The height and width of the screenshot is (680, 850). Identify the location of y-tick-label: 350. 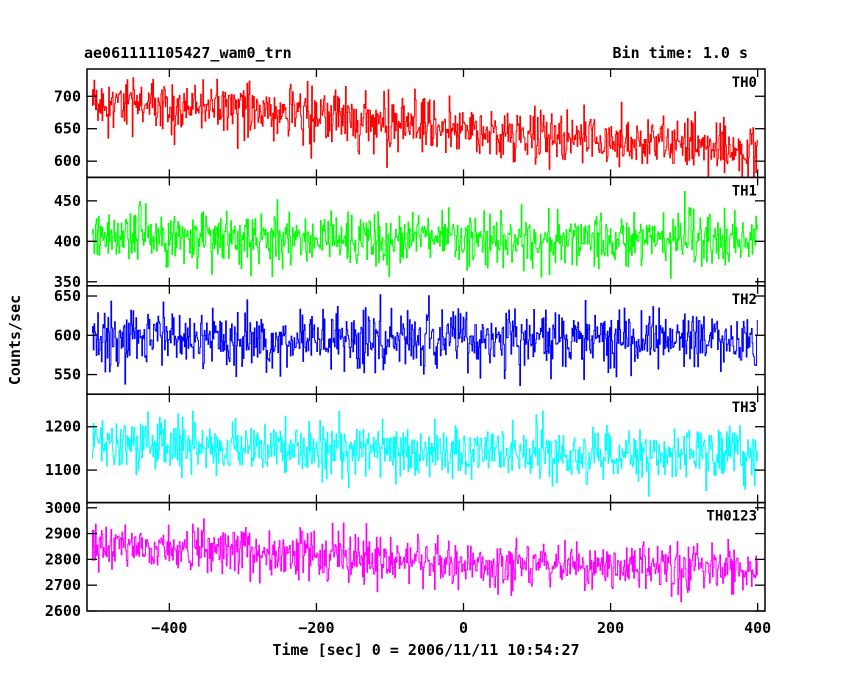
(67, 282).